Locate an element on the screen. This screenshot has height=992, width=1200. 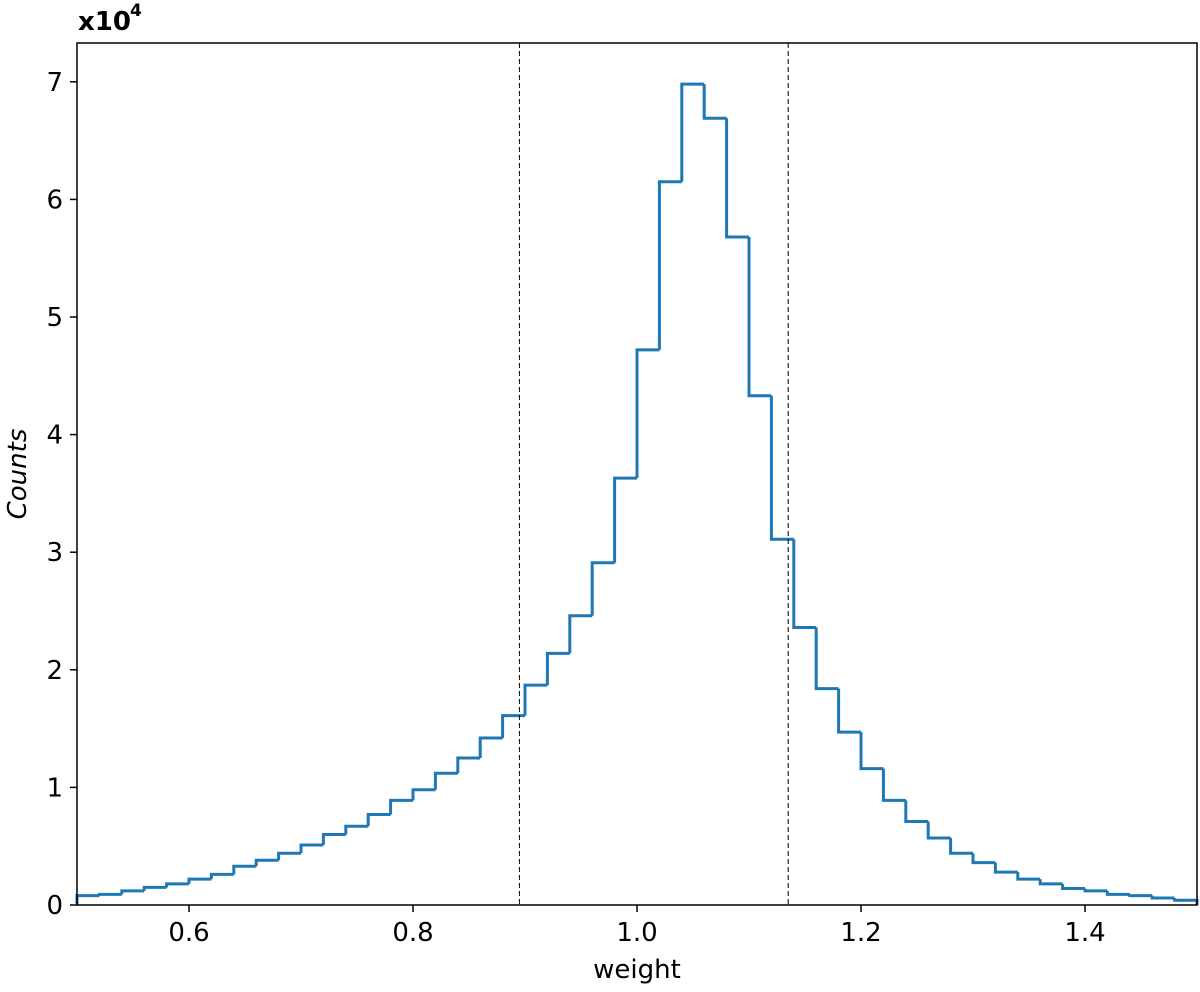
x-tick-label: 1.0 is located at coordinates (636, 933).